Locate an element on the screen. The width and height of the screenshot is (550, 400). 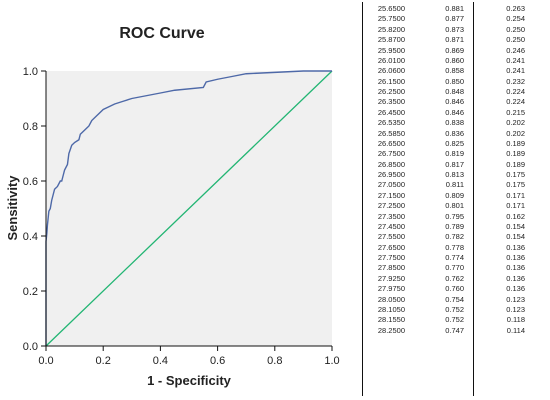
one-minus-specificity-cell: 0.254 is located at coordinates (515, 19).